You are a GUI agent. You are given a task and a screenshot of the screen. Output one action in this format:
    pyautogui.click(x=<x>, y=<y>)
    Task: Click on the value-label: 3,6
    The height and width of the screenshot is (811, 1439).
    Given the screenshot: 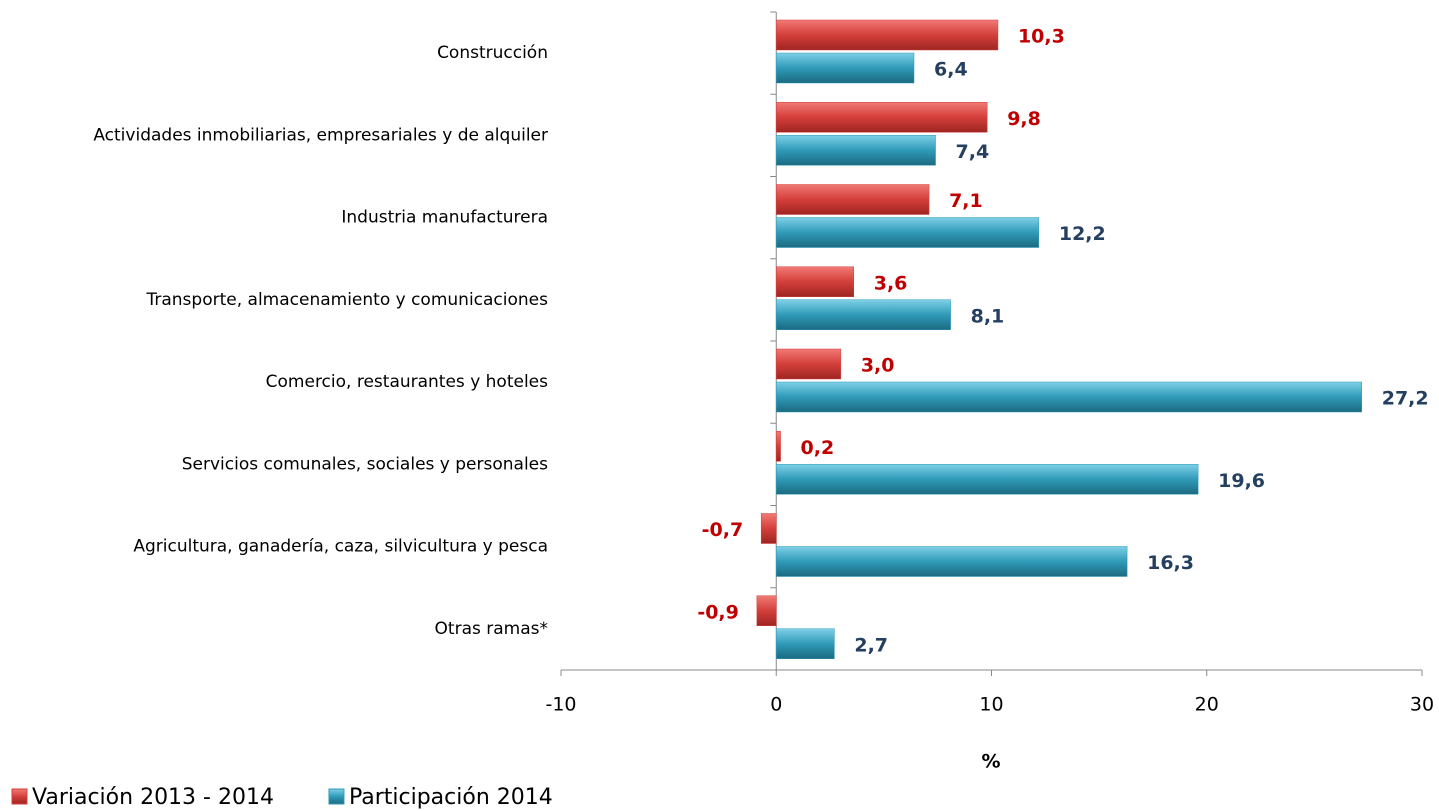 What is the action you would take?
    pyautogui.click(x=891, y=283)
    